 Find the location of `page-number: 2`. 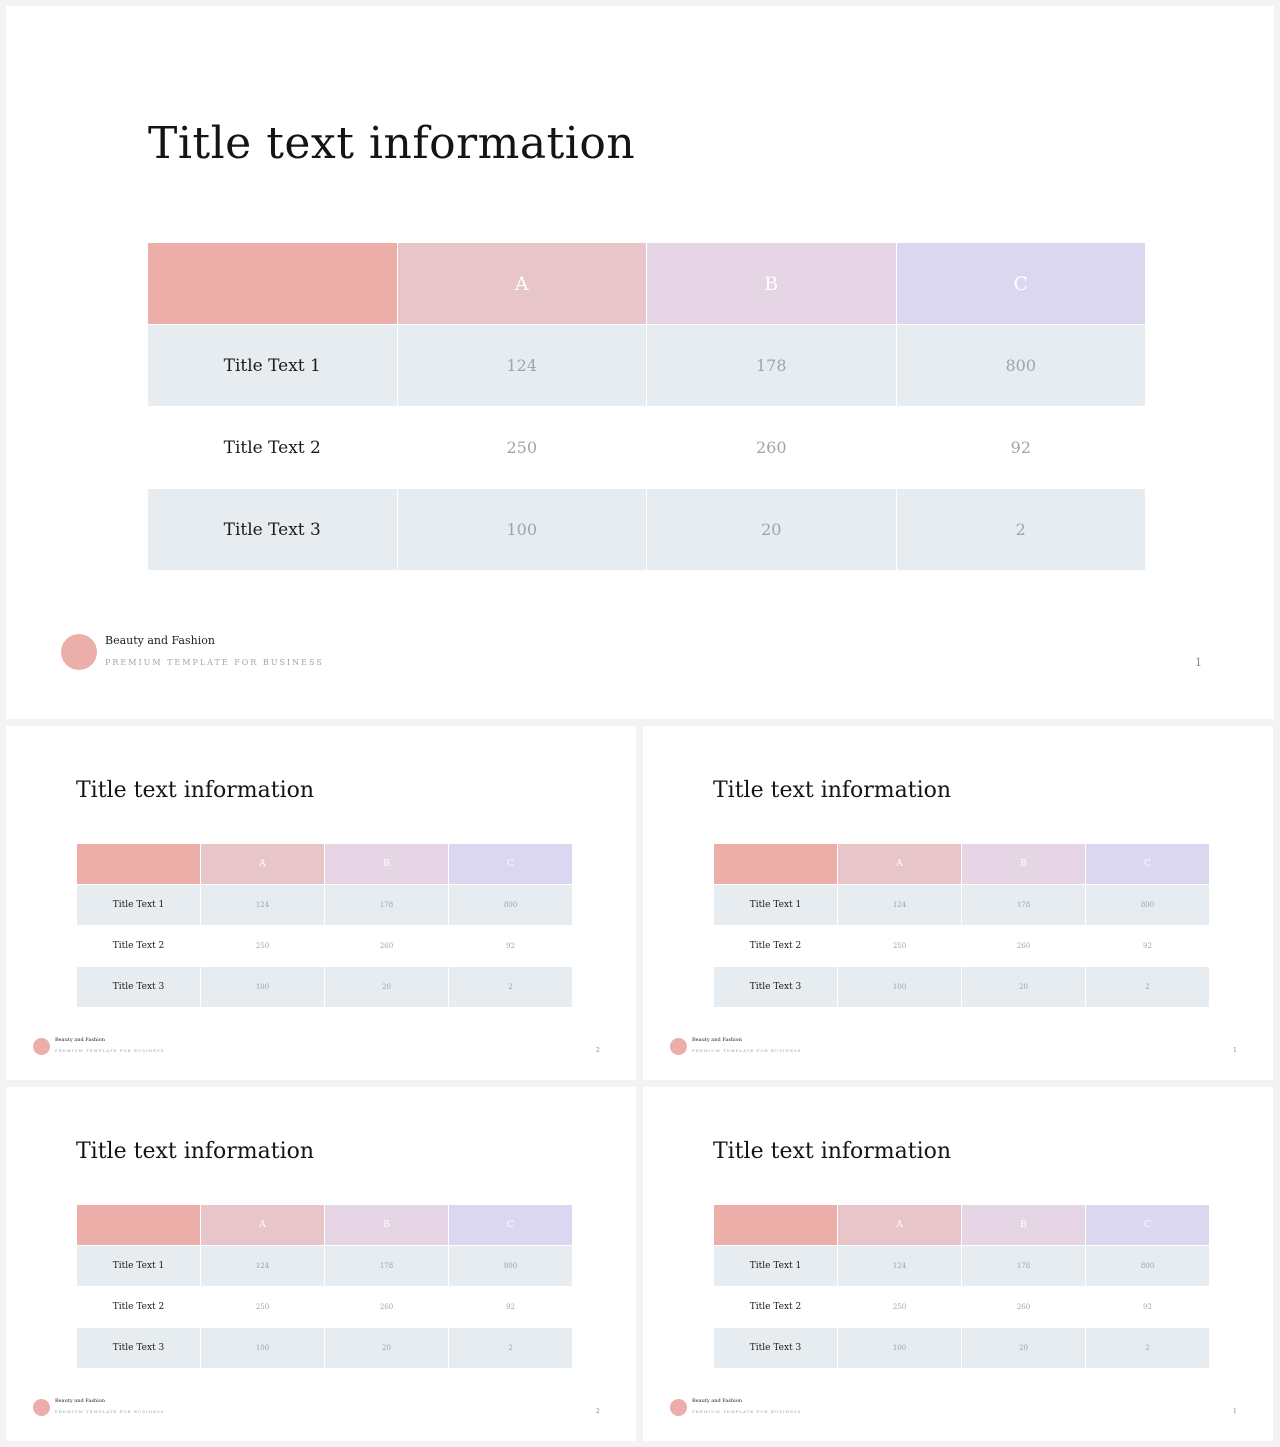

page-number: 2 is located at coordinates (598, 1411).